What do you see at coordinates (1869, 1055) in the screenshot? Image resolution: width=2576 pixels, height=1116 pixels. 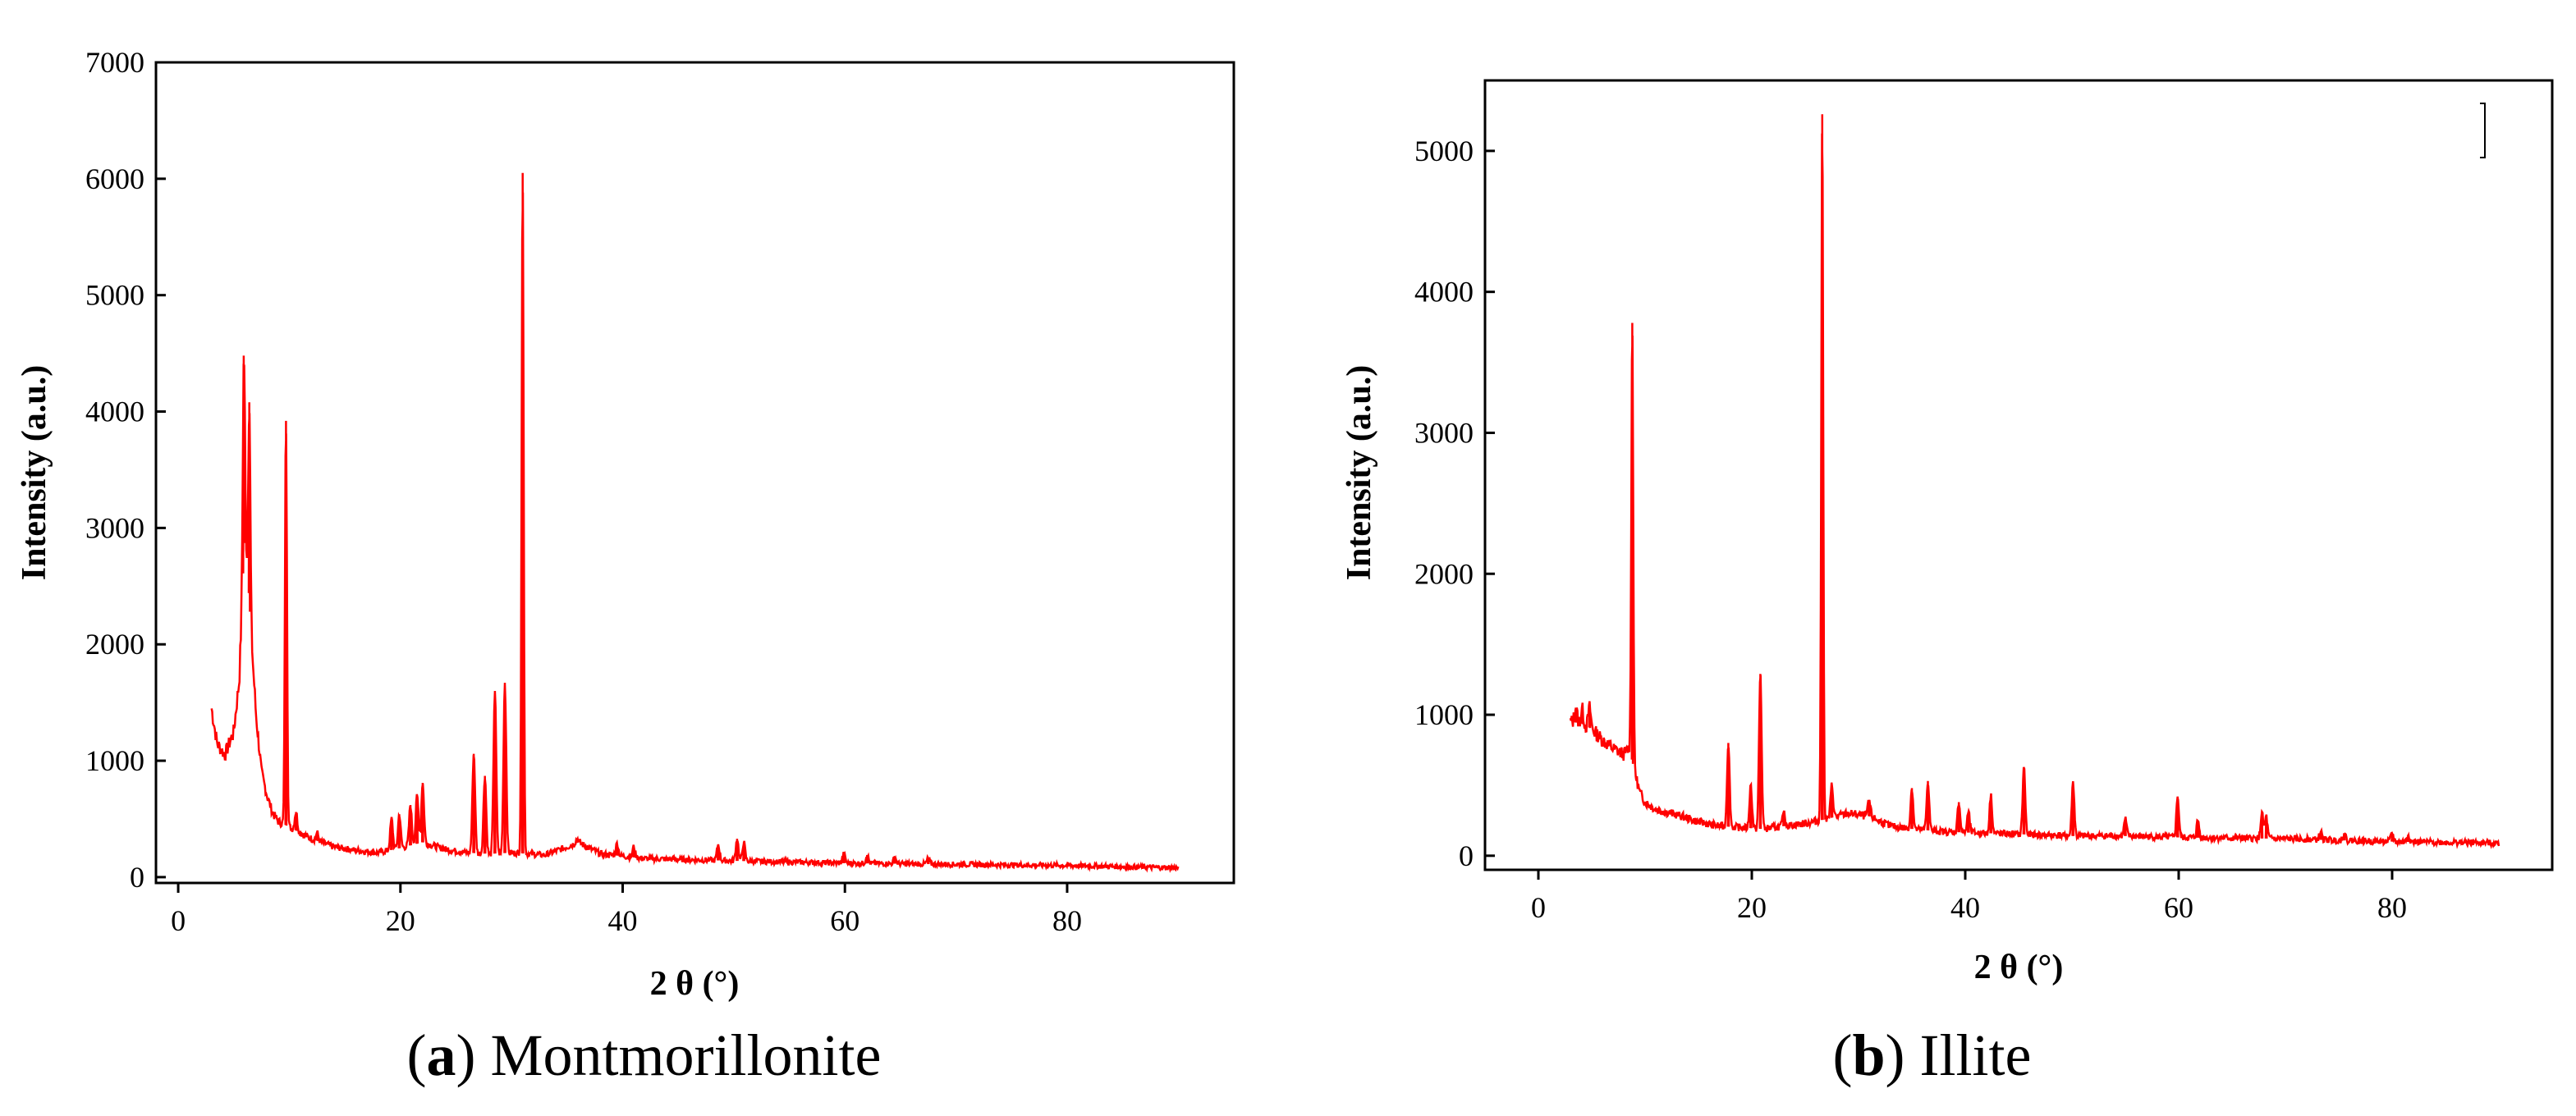 I see `caption-letter: b` at bounding box center [1869, 1055].